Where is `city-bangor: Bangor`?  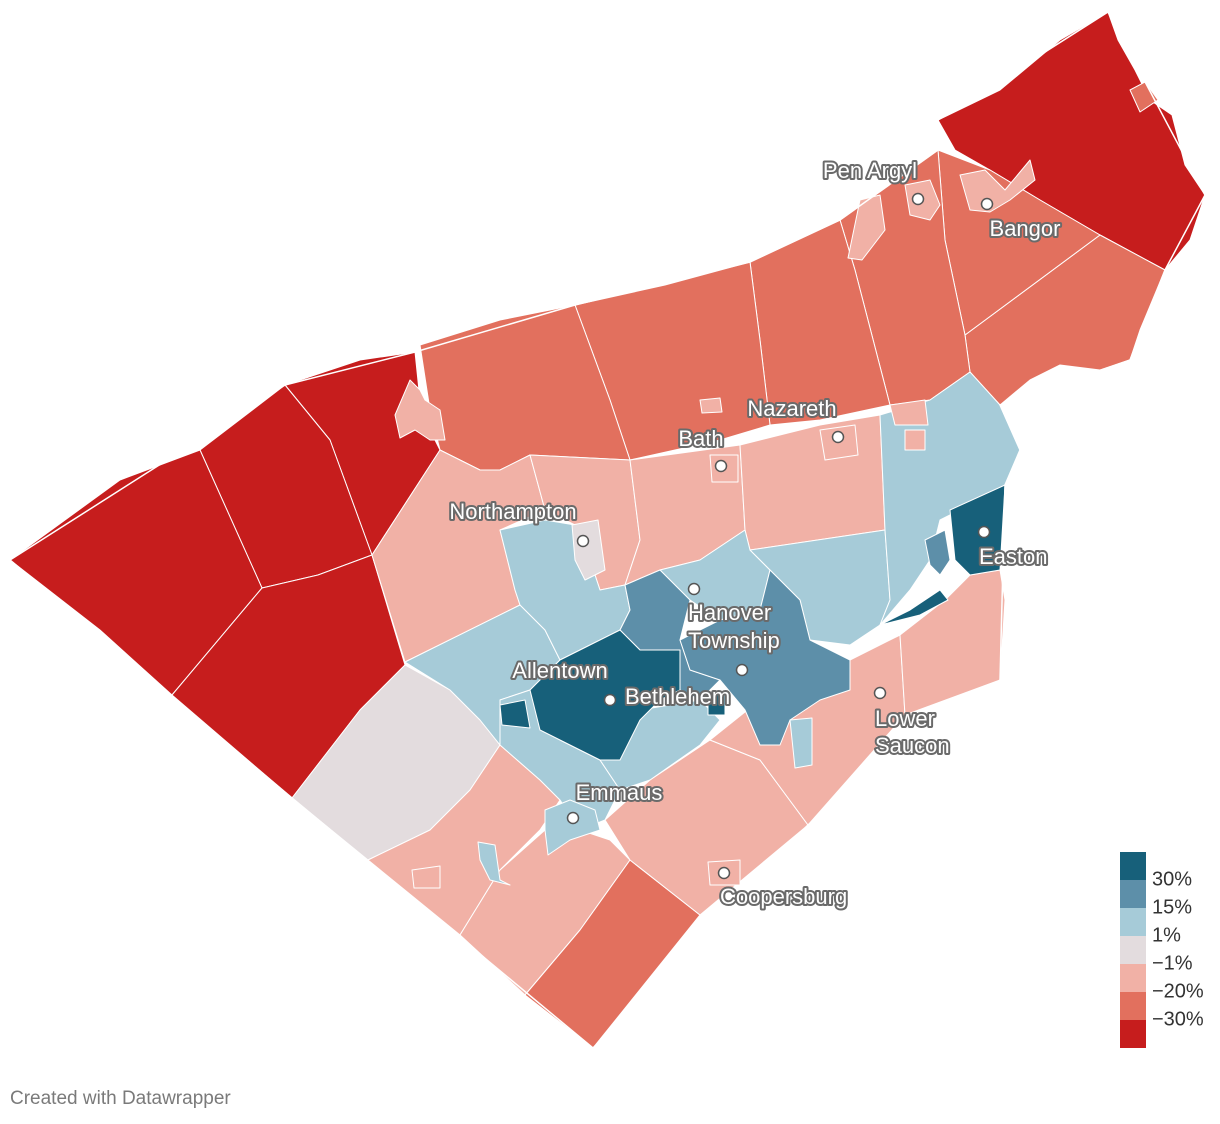 city-bangor: Bangor is located at coordinates (1021, 220).